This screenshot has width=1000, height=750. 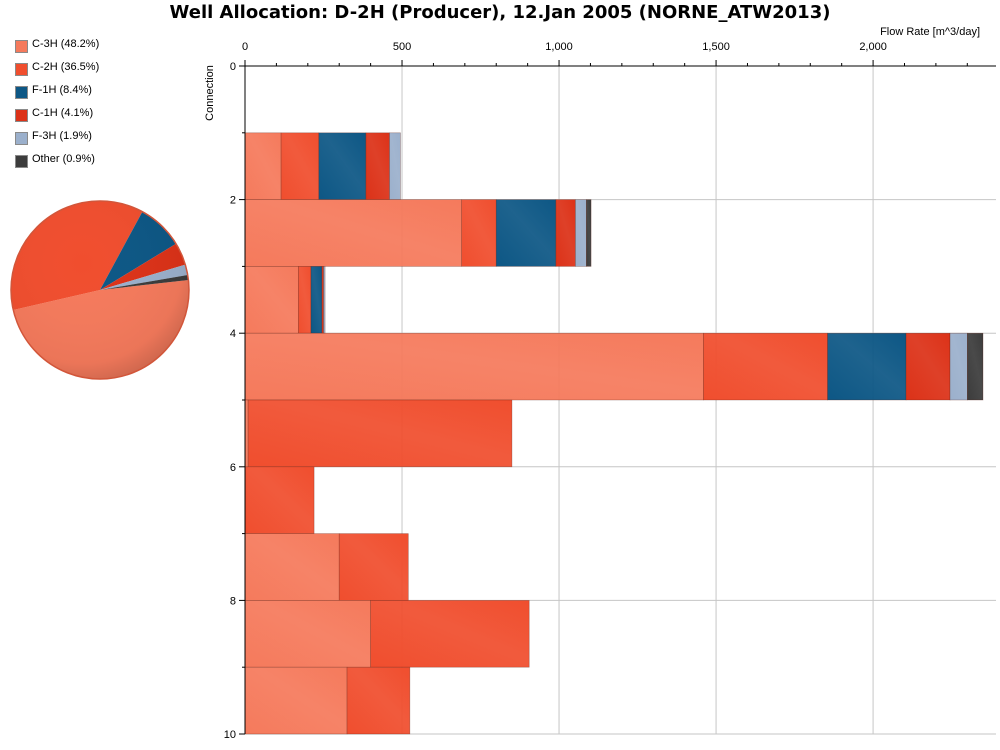 I want to click on legend-label: C-3H (48.2%), so click(x=66, y=44).